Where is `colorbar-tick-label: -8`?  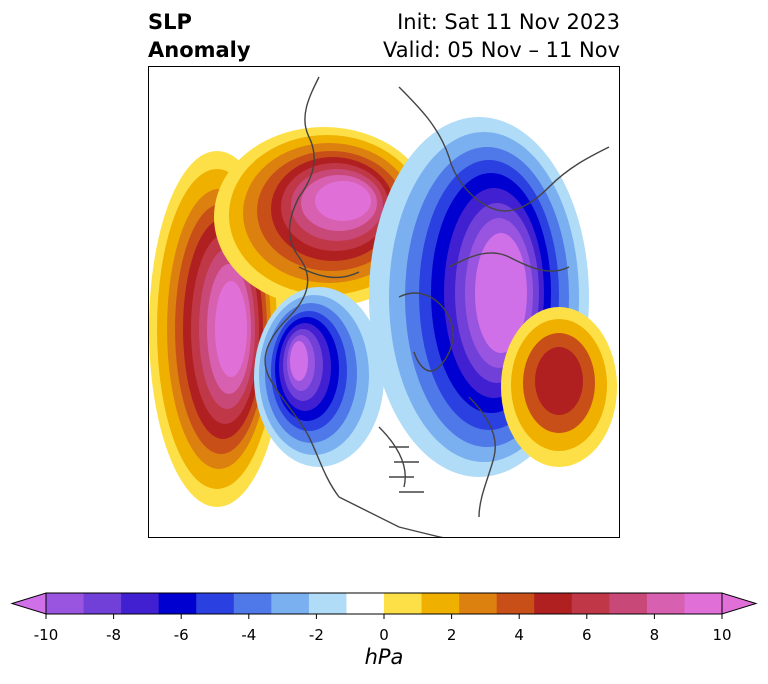 colorbar-tick-label: -8 is located at coordinates (114, 635).